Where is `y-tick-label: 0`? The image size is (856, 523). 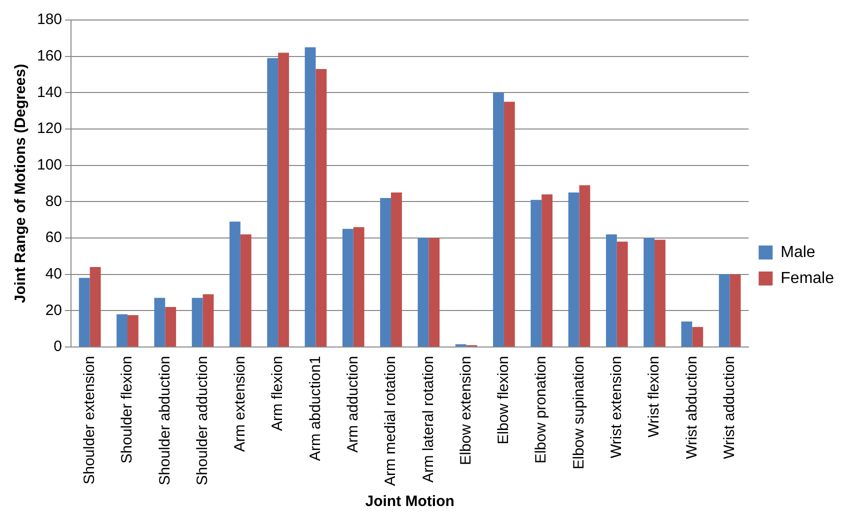
y-tick-label: 0 is located at coordinates (58, 347).